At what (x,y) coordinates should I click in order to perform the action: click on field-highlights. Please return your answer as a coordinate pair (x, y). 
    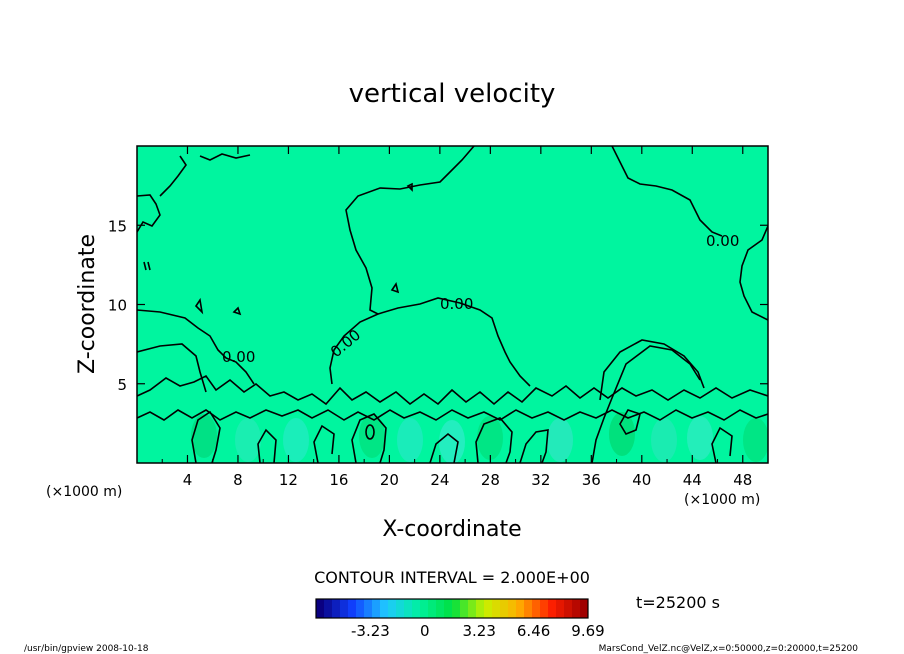
    Looking at the image, I should click on (479, 437).